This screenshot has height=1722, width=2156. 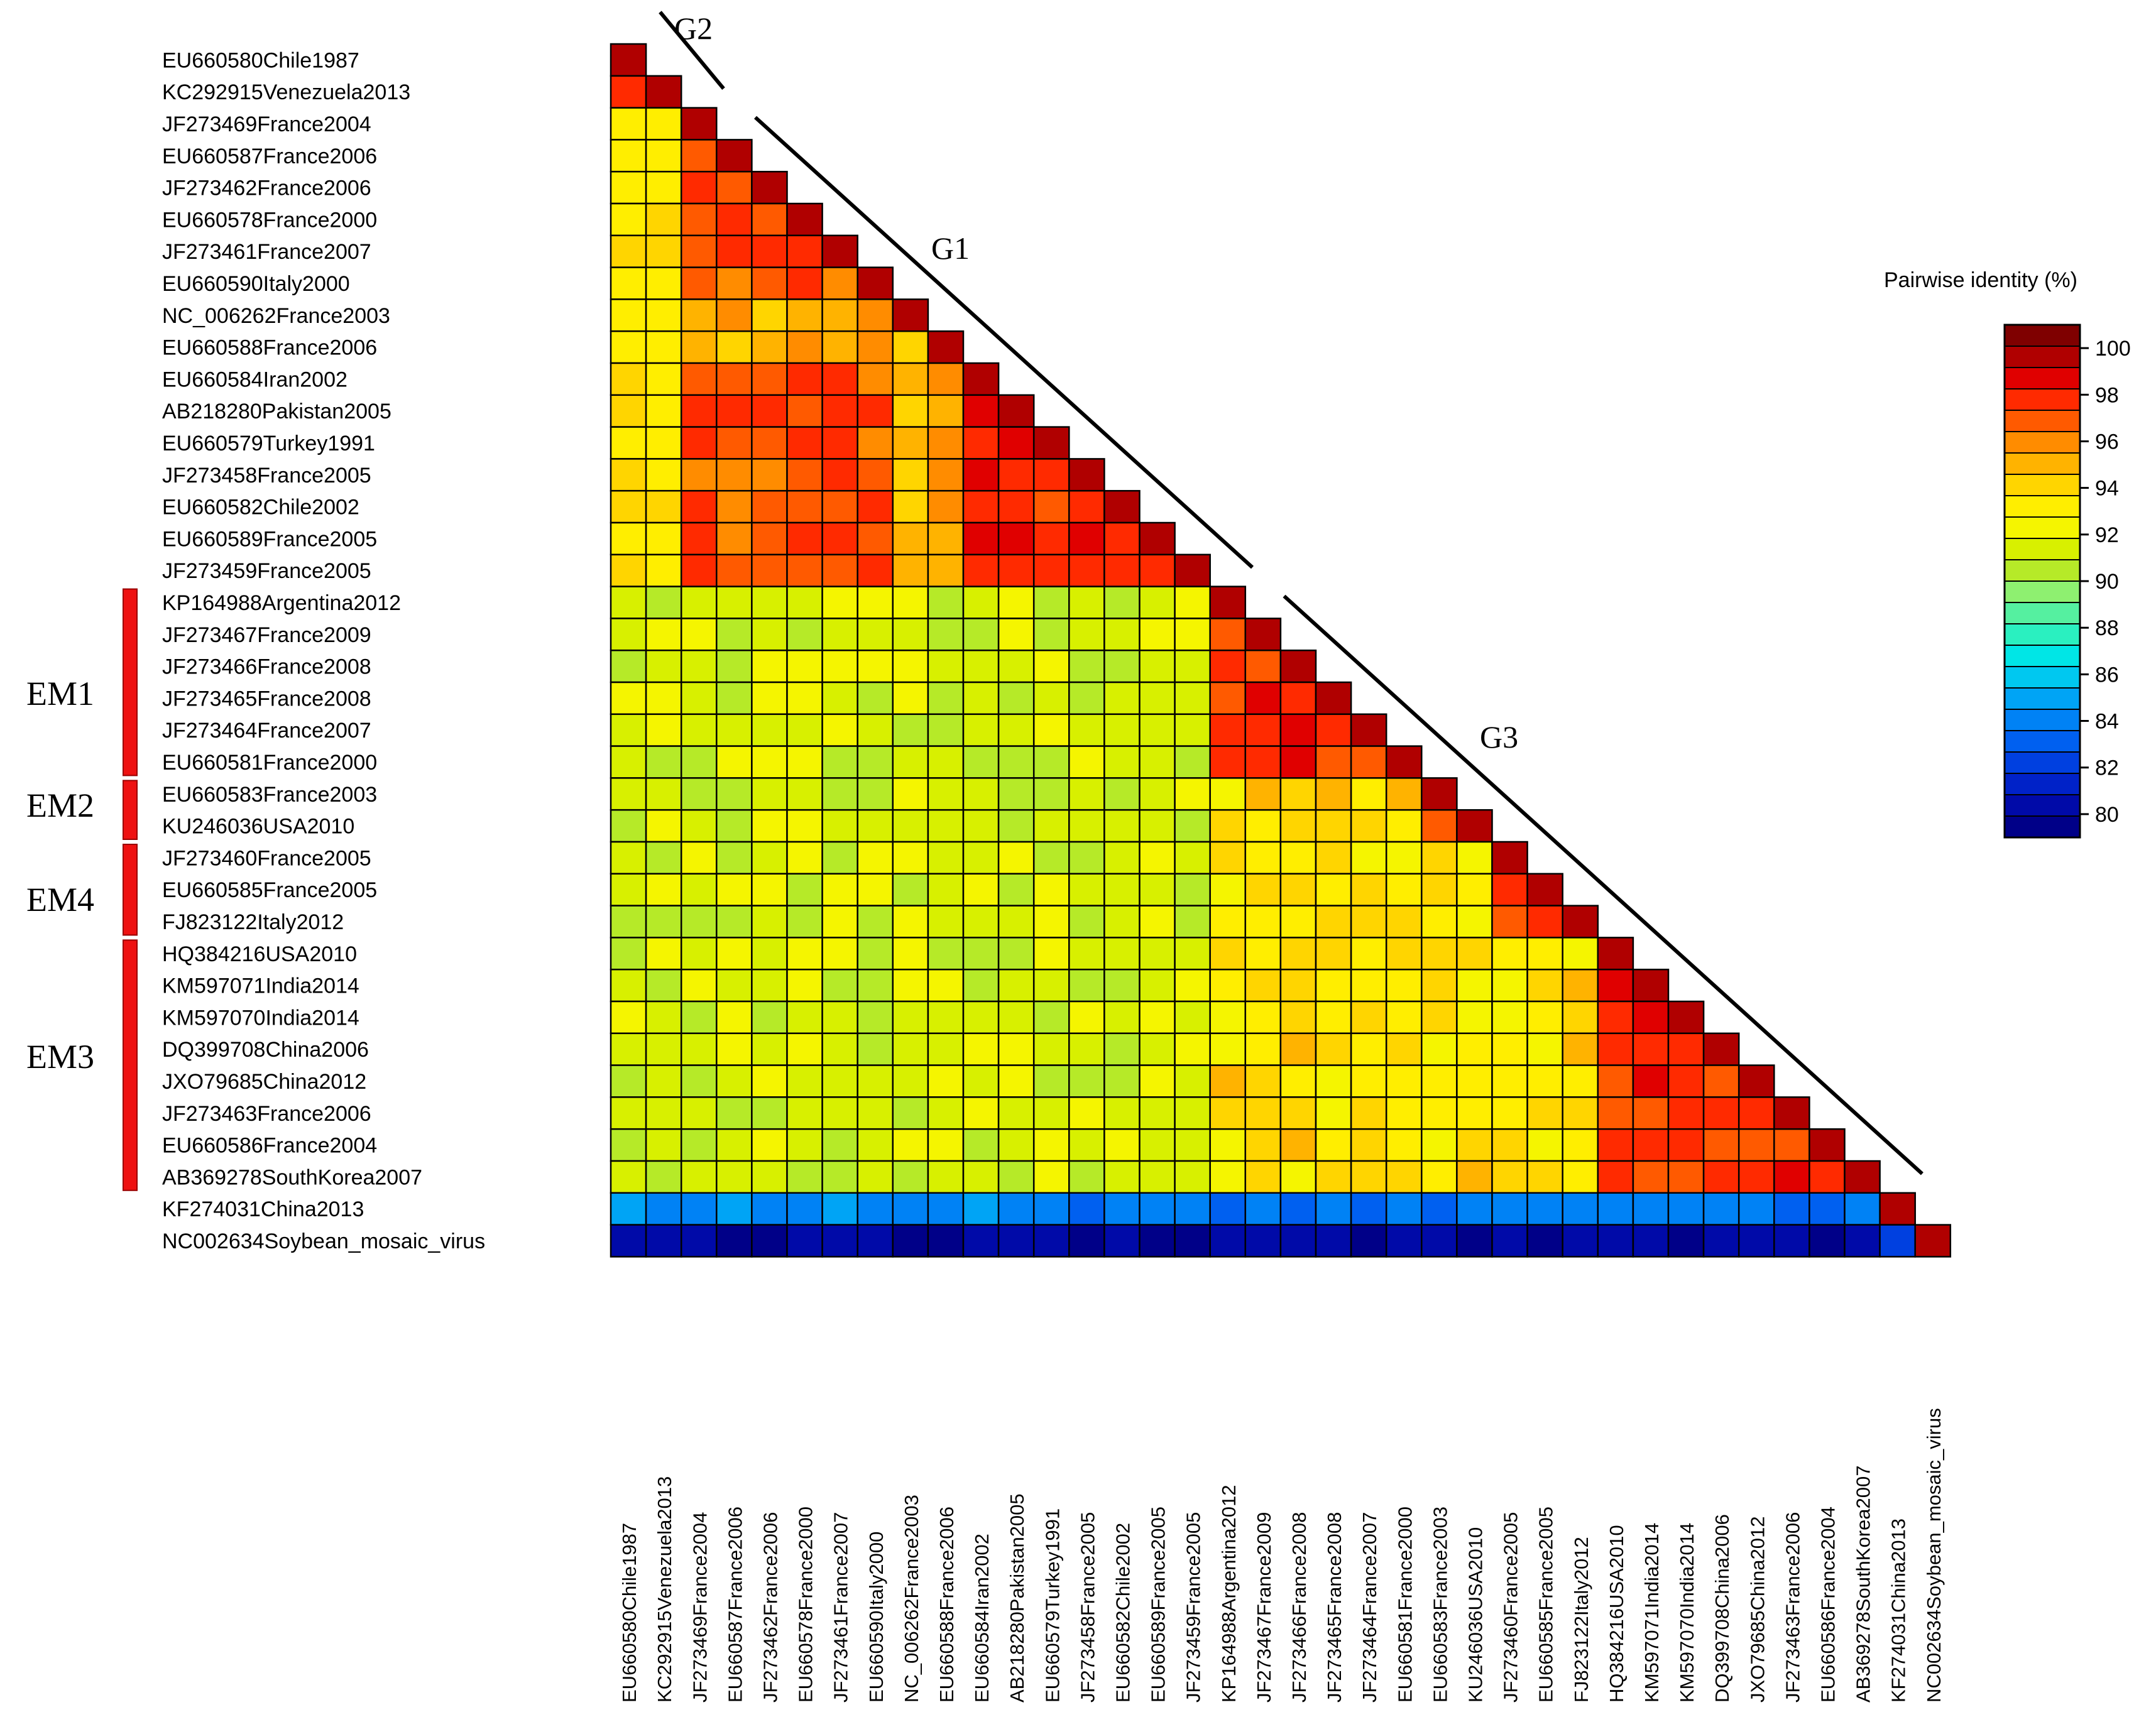 What do you see at coordinates (1980, 280) in the screenshot?
I see `legend-title: Pairwise identity (%)` at bounding box center [1980, 280].